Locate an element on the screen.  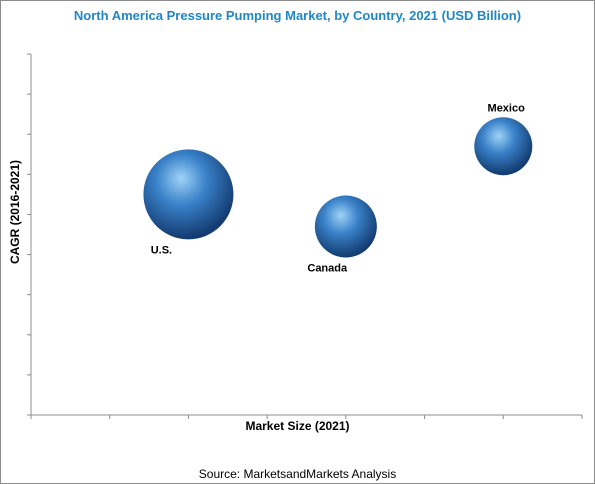
bubble-label: Mexico is located at coordinates (507, 108).